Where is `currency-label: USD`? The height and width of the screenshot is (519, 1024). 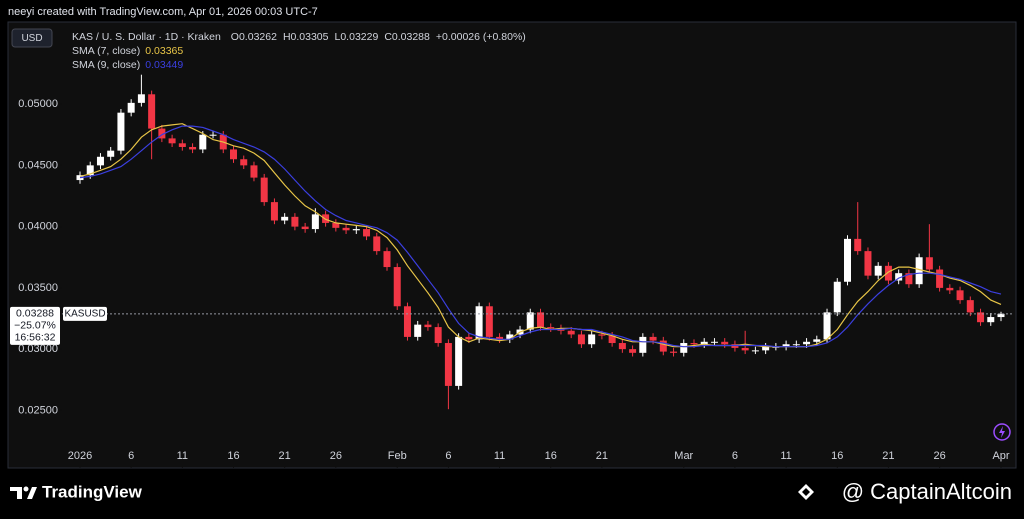 currency-label: USD is located at coordinates (31, 38).